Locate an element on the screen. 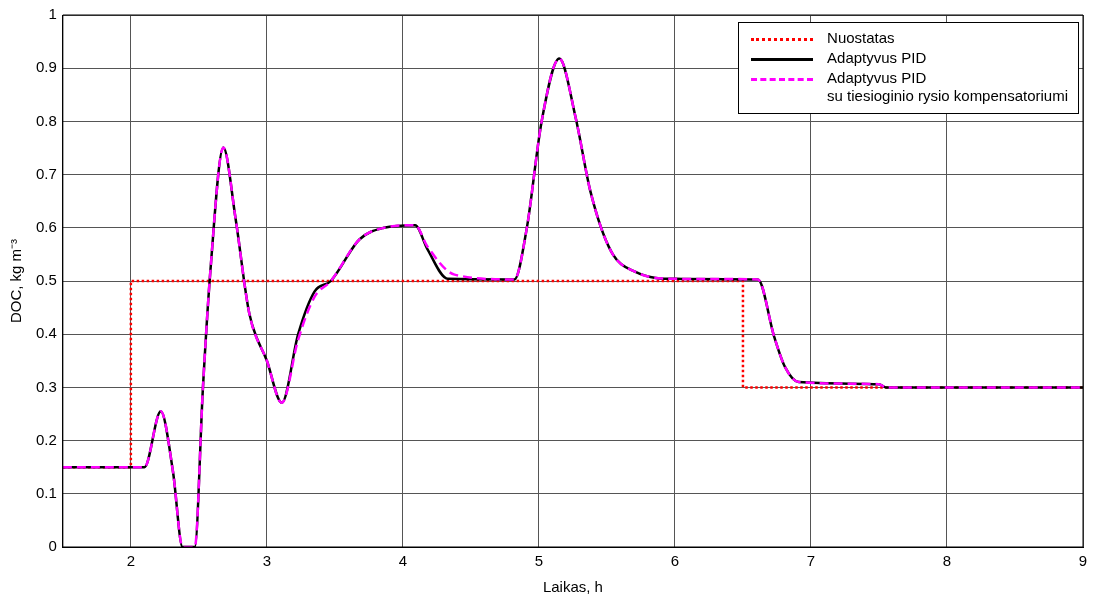 The image size is (1095, 599). y-tick-label: 0.6 is located at coordinates (46, 226).